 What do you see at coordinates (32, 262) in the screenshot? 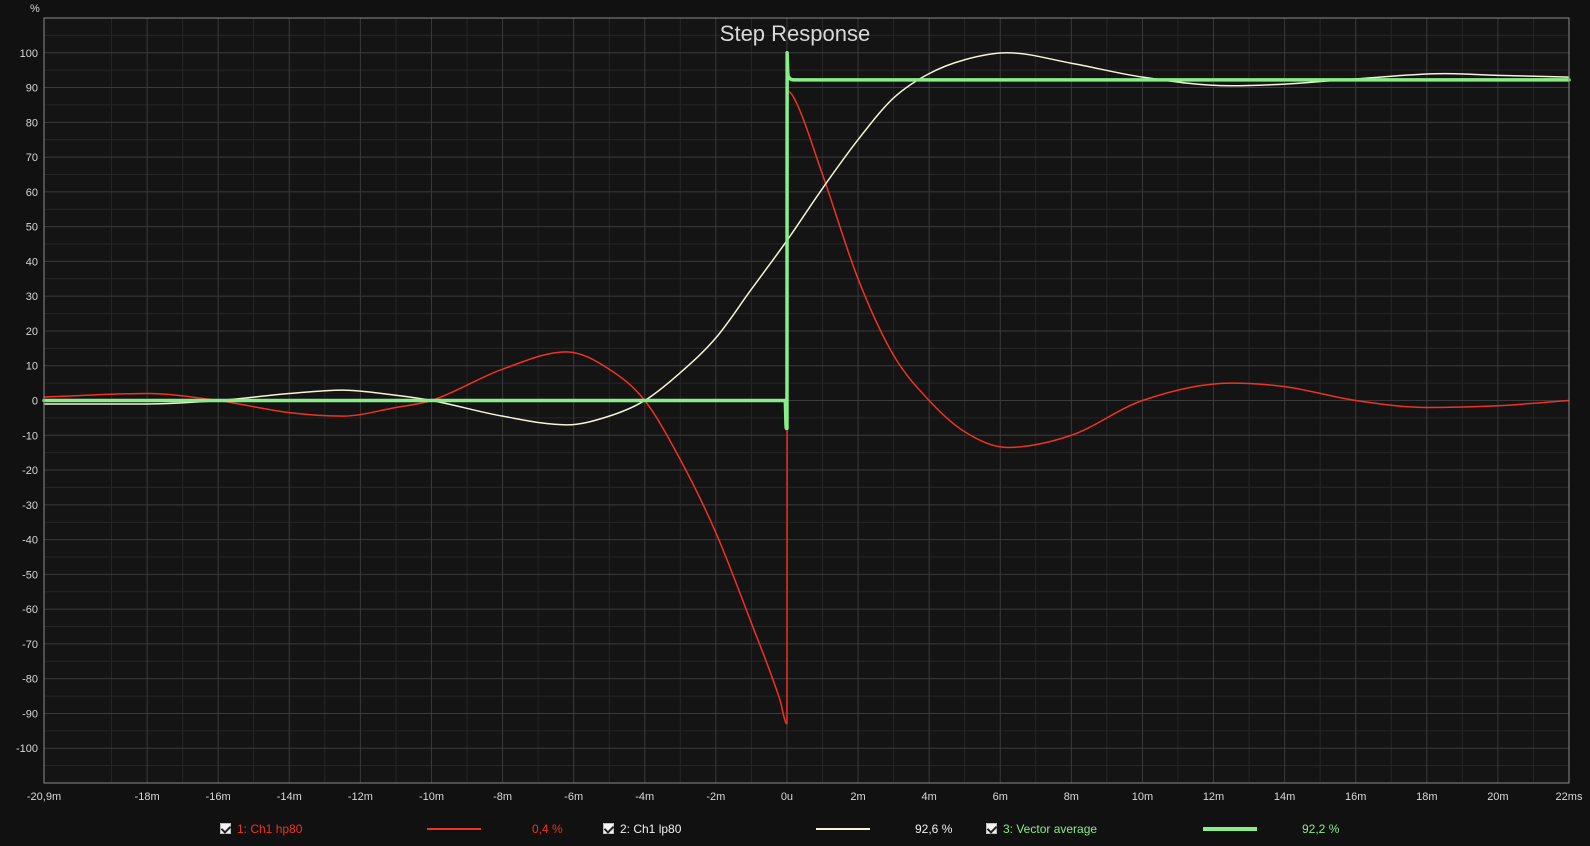
I see `y-tick-label: 40` at bounding box center [32, 262].